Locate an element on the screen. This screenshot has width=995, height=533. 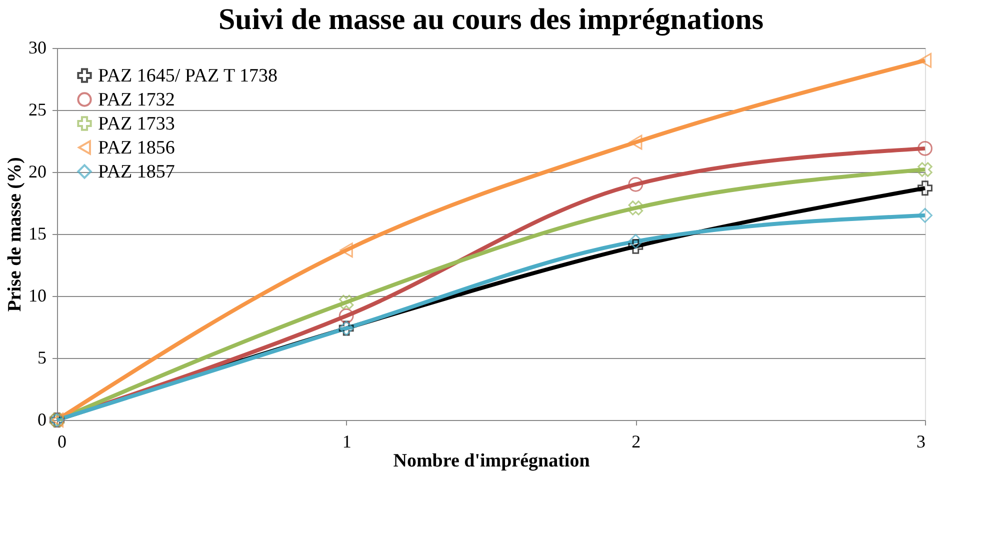
y-axis-title: Prise de masse (%) is located at coordinates (15, 234).